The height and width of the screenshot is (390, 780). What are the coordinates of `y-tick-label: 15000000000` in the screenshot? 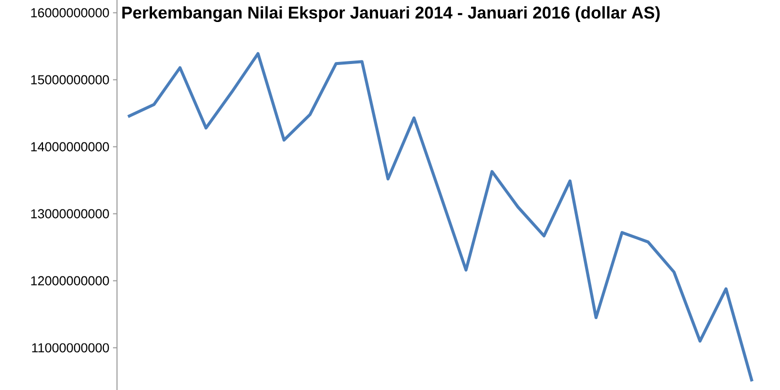 It's located at (70, 79).